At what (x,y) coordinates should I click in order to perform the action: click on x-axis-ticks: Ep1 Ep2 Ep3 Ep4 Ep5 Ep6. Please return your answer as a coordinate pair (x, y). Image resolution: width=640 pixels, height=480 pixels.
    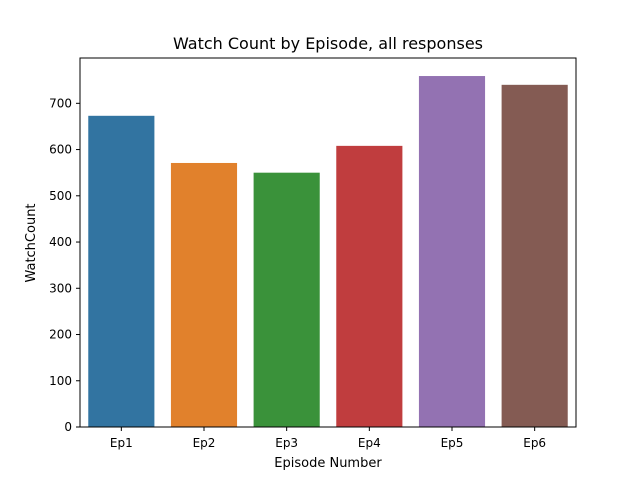
    Looking at the image, I should click on (328, 438).